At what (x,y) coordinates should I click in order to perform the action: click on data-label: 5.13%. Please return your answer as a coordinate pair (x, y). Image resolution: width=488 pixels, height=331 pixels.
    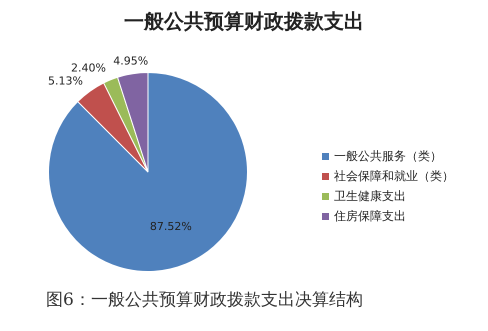
    Looking at the image, I should click on (65, 81).